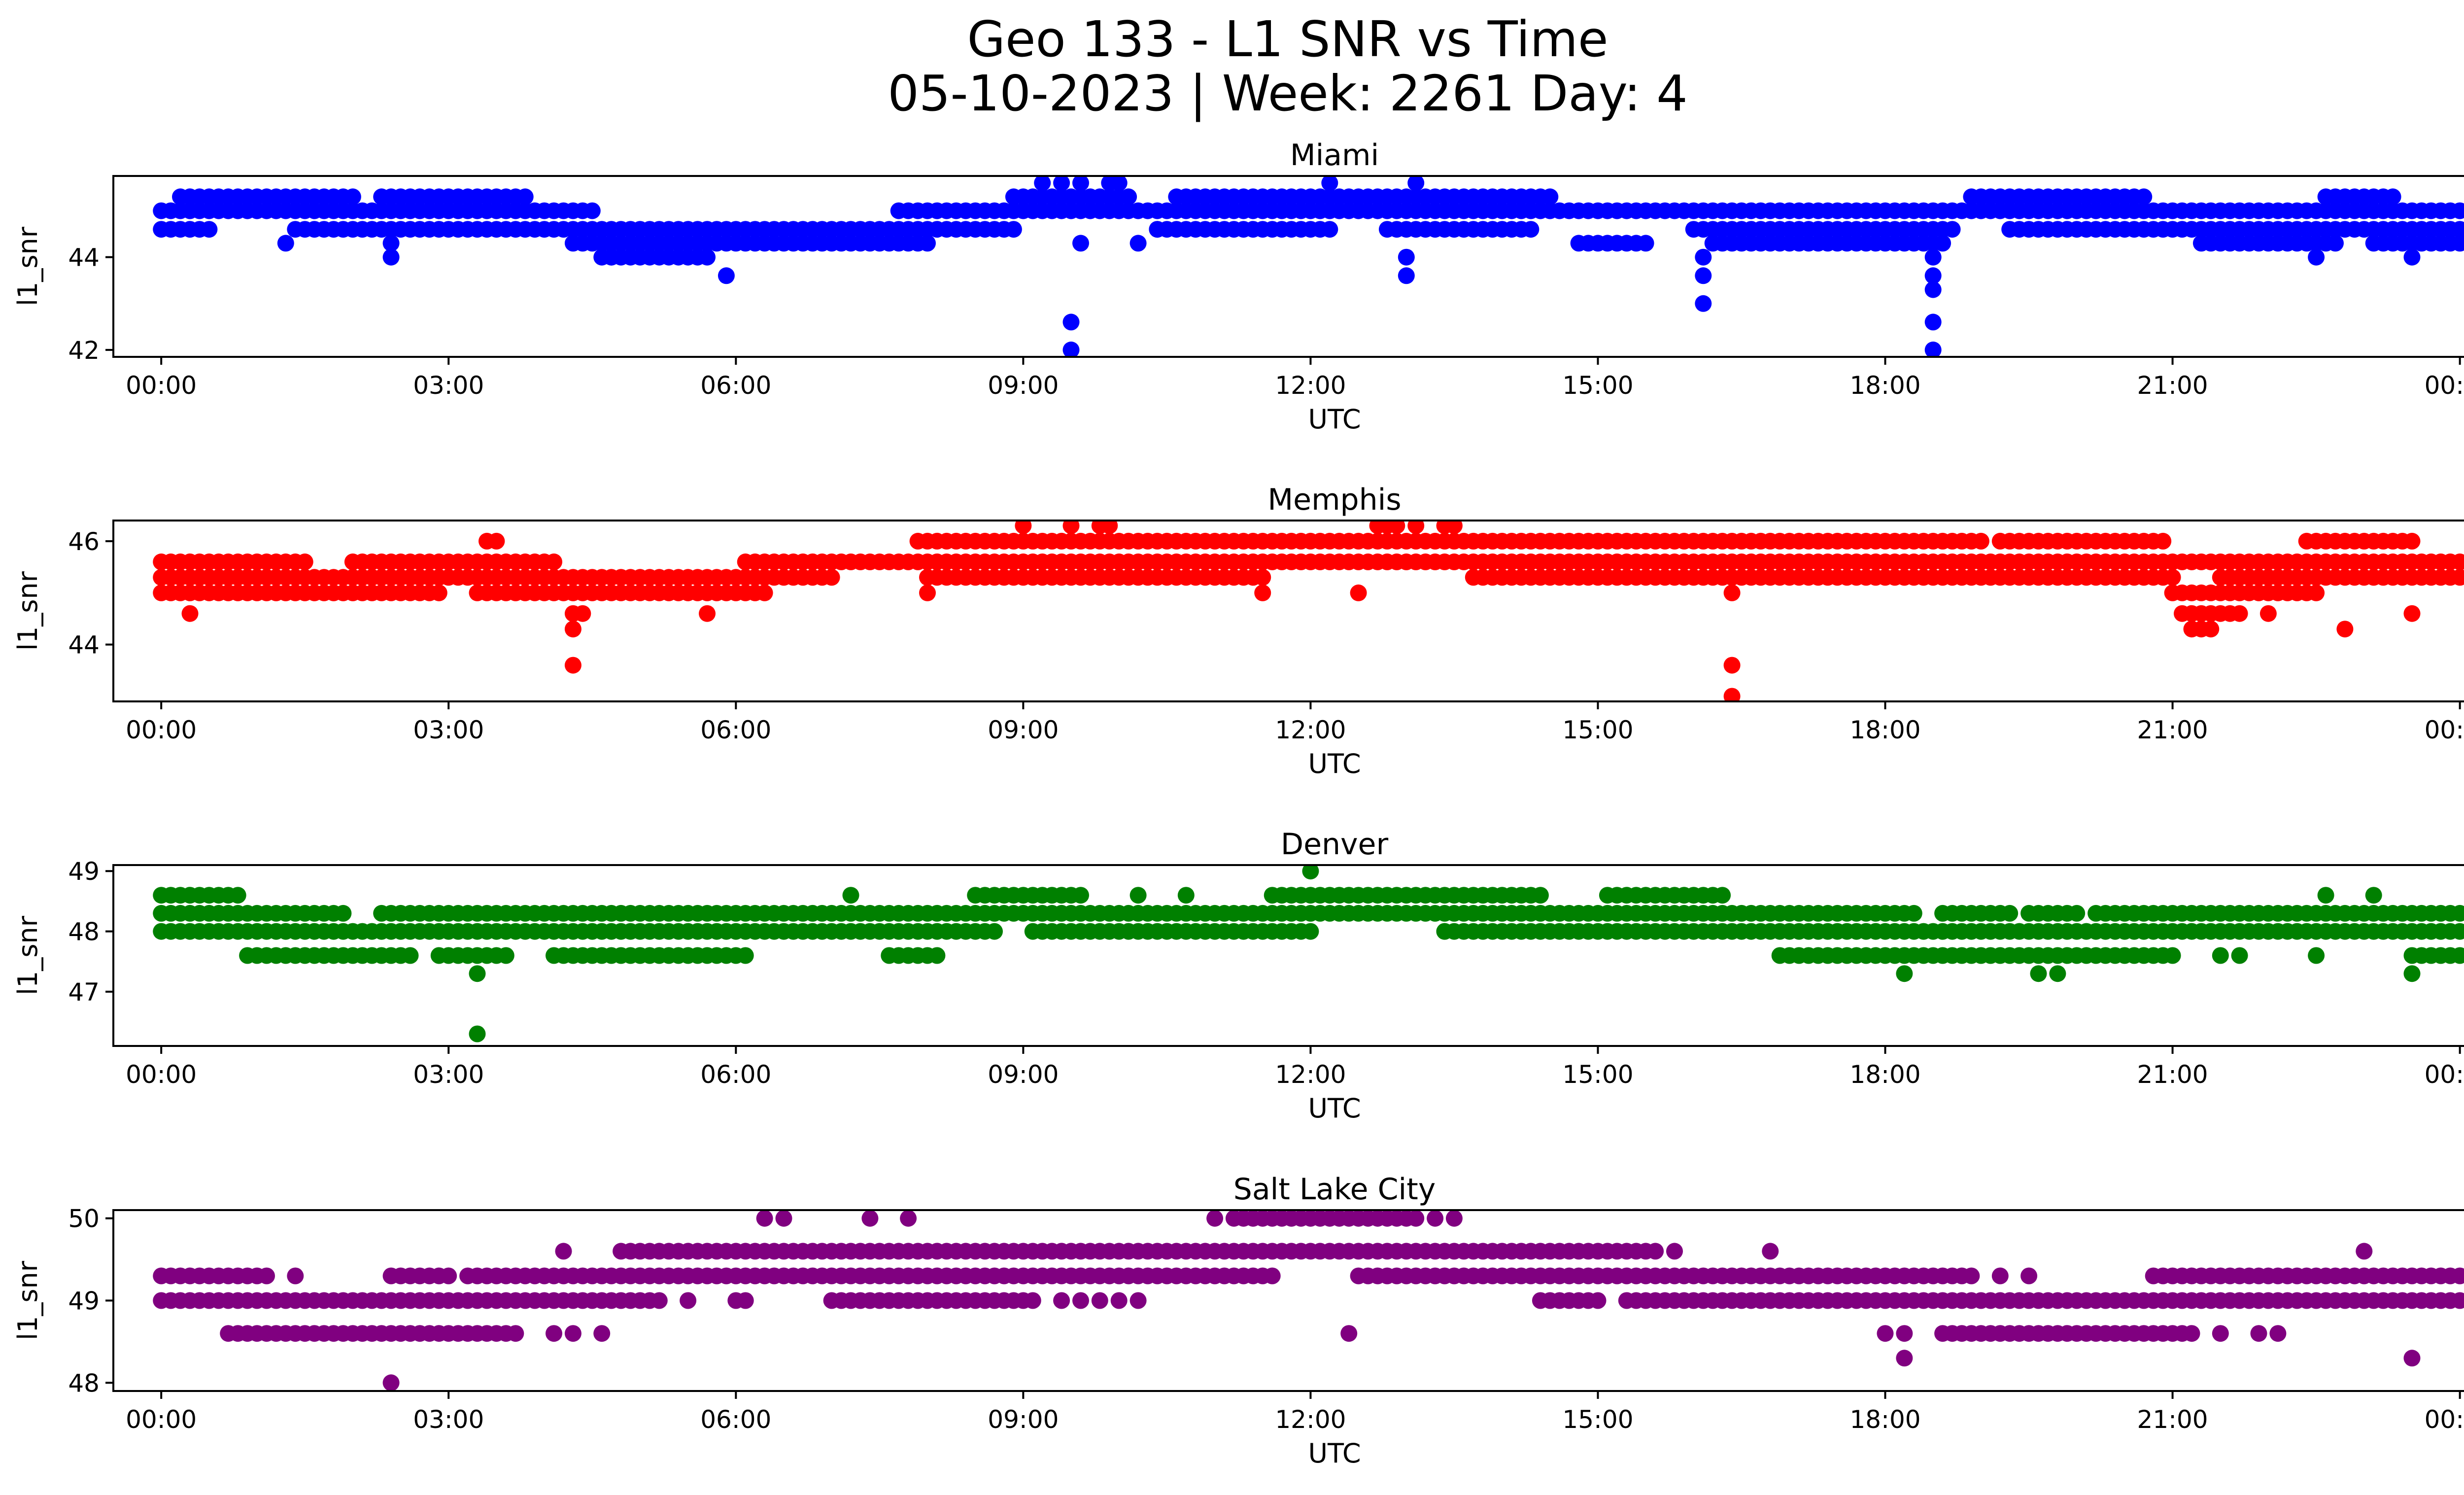 The width and height of the screenshot is (2464, 1495). Describe the element at coordinates (84, 541) in the screenshot. I see `y-tick-label: 46` at that location.